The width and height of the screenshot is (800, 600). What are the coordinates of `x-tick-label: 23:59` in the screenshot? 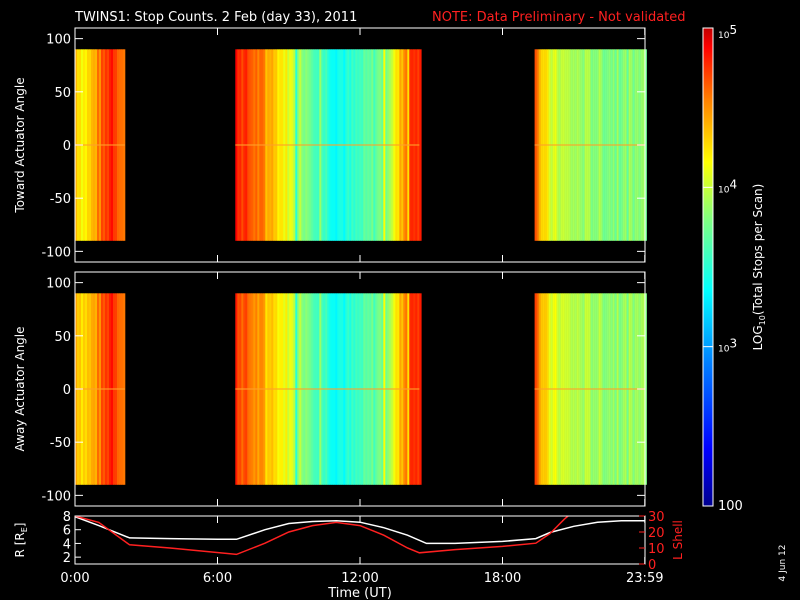 It's located at (644, 578).